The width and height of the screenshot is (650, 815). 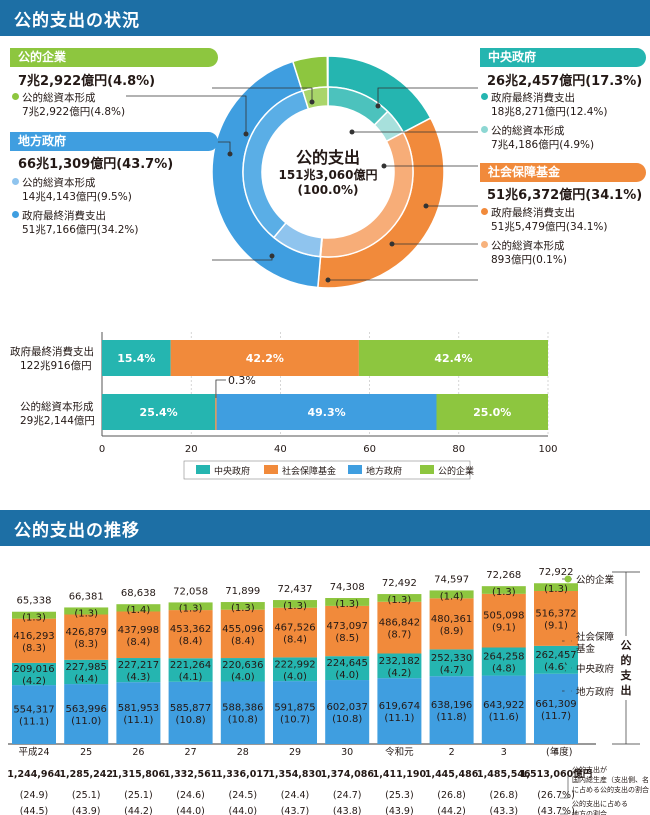 What do you see at coordinates (452, 717) in the screenshot?
I see `stack-share-label: (11.8)` at bounding box center [452, 717].